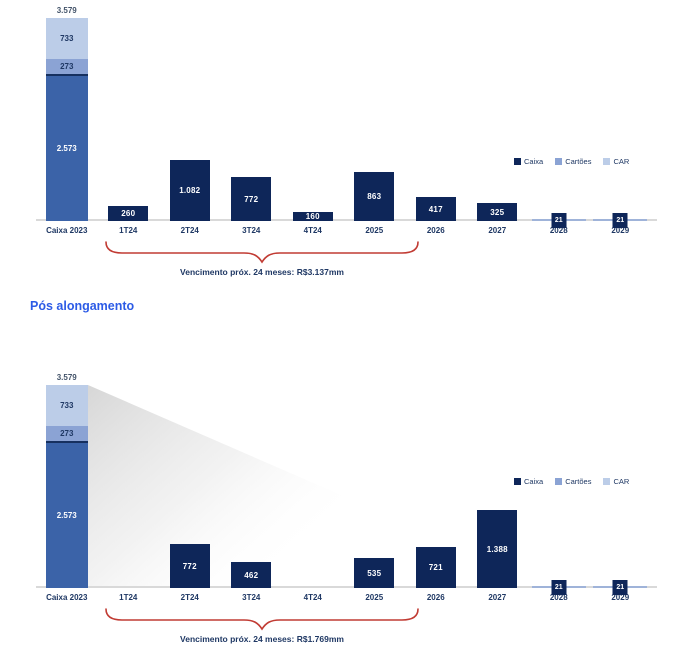 This screenshot has height=658, width=682. I want to click on annotation-block-pre: Vencimento próx. 24 meses: R$3.137mm, so click(262, 258).